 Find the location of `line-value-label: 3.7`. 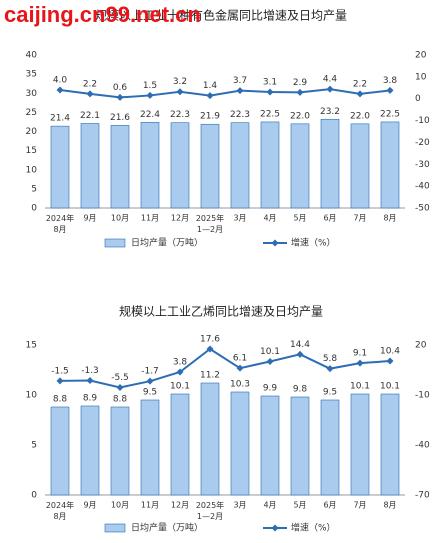

line-value-label: 3.7 is located at coordinates (240, 81).